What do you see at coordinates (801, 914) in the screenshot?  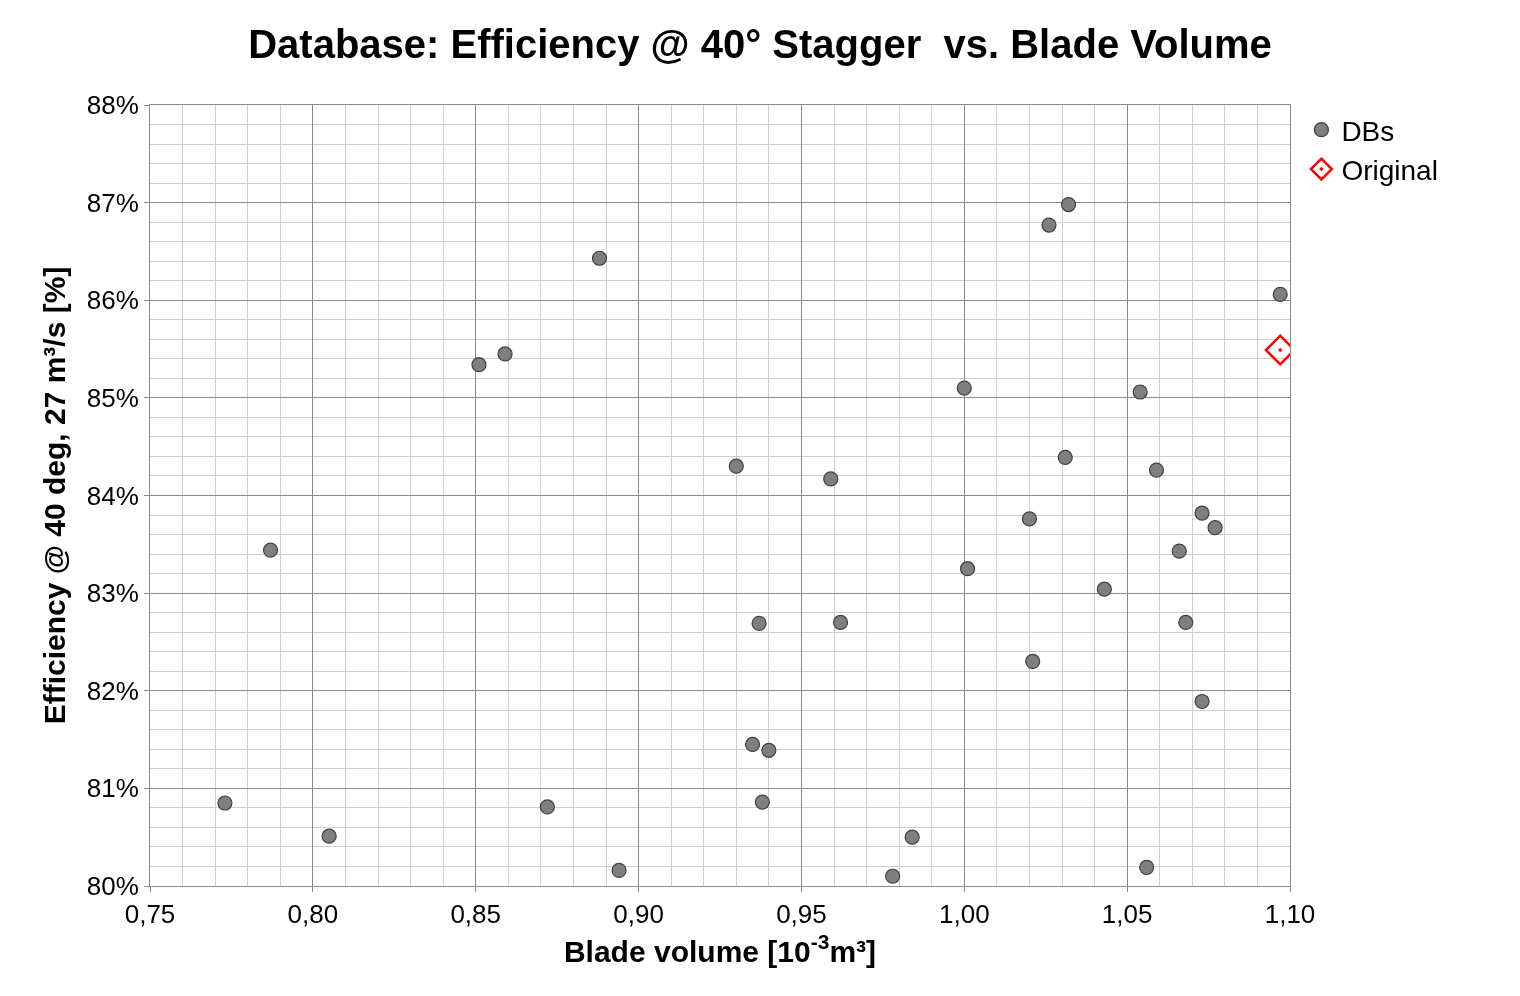 I see `x-tick-label: 0,95` at bounding box center [801, 914].